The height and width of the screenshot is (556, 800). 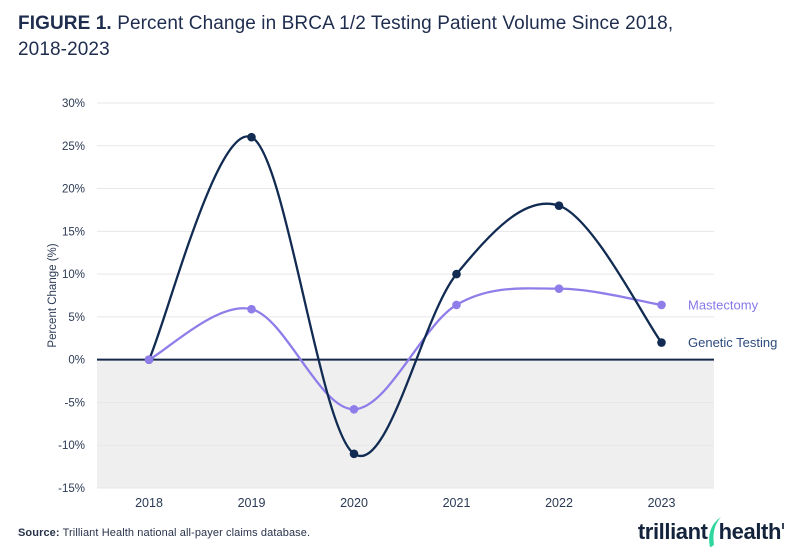 What do you see at coordinates (73, 147) in the screenshot?
I see `y-tick-label-25%: 25%` at bounding box center [73, 147].